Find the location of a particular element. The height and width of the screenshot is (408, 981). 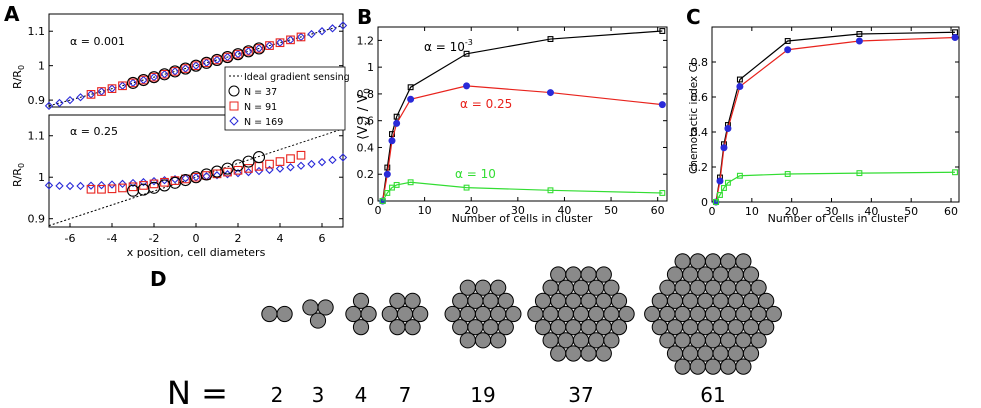

x-tick-label: 0 is located at coordinates (196, 238).